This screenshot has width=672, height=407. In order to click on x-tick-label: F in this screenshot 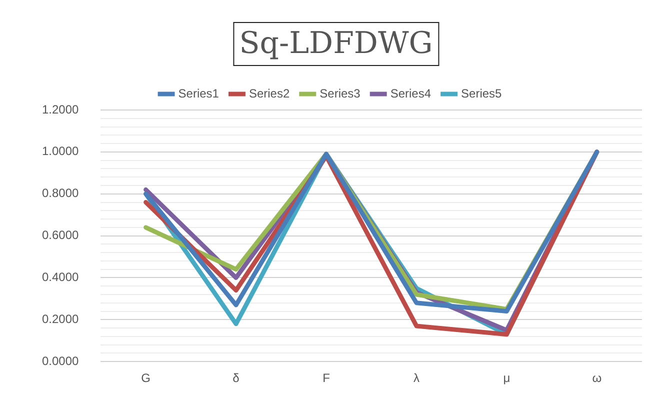, I will do `click(326, 378)`.